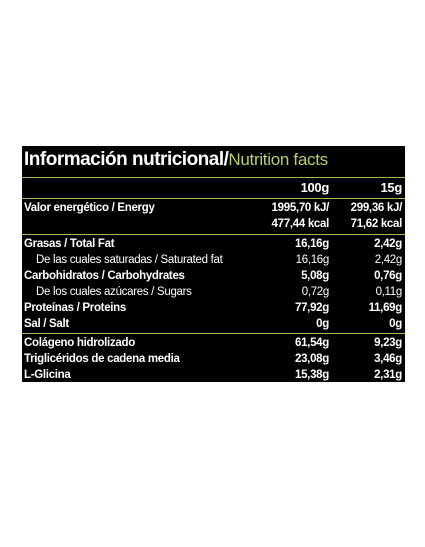  What do you see at coordinates (322, 324) in the screenshot?
I see `nutrient-value-100g: 0g` at bounding box center [322, 324].